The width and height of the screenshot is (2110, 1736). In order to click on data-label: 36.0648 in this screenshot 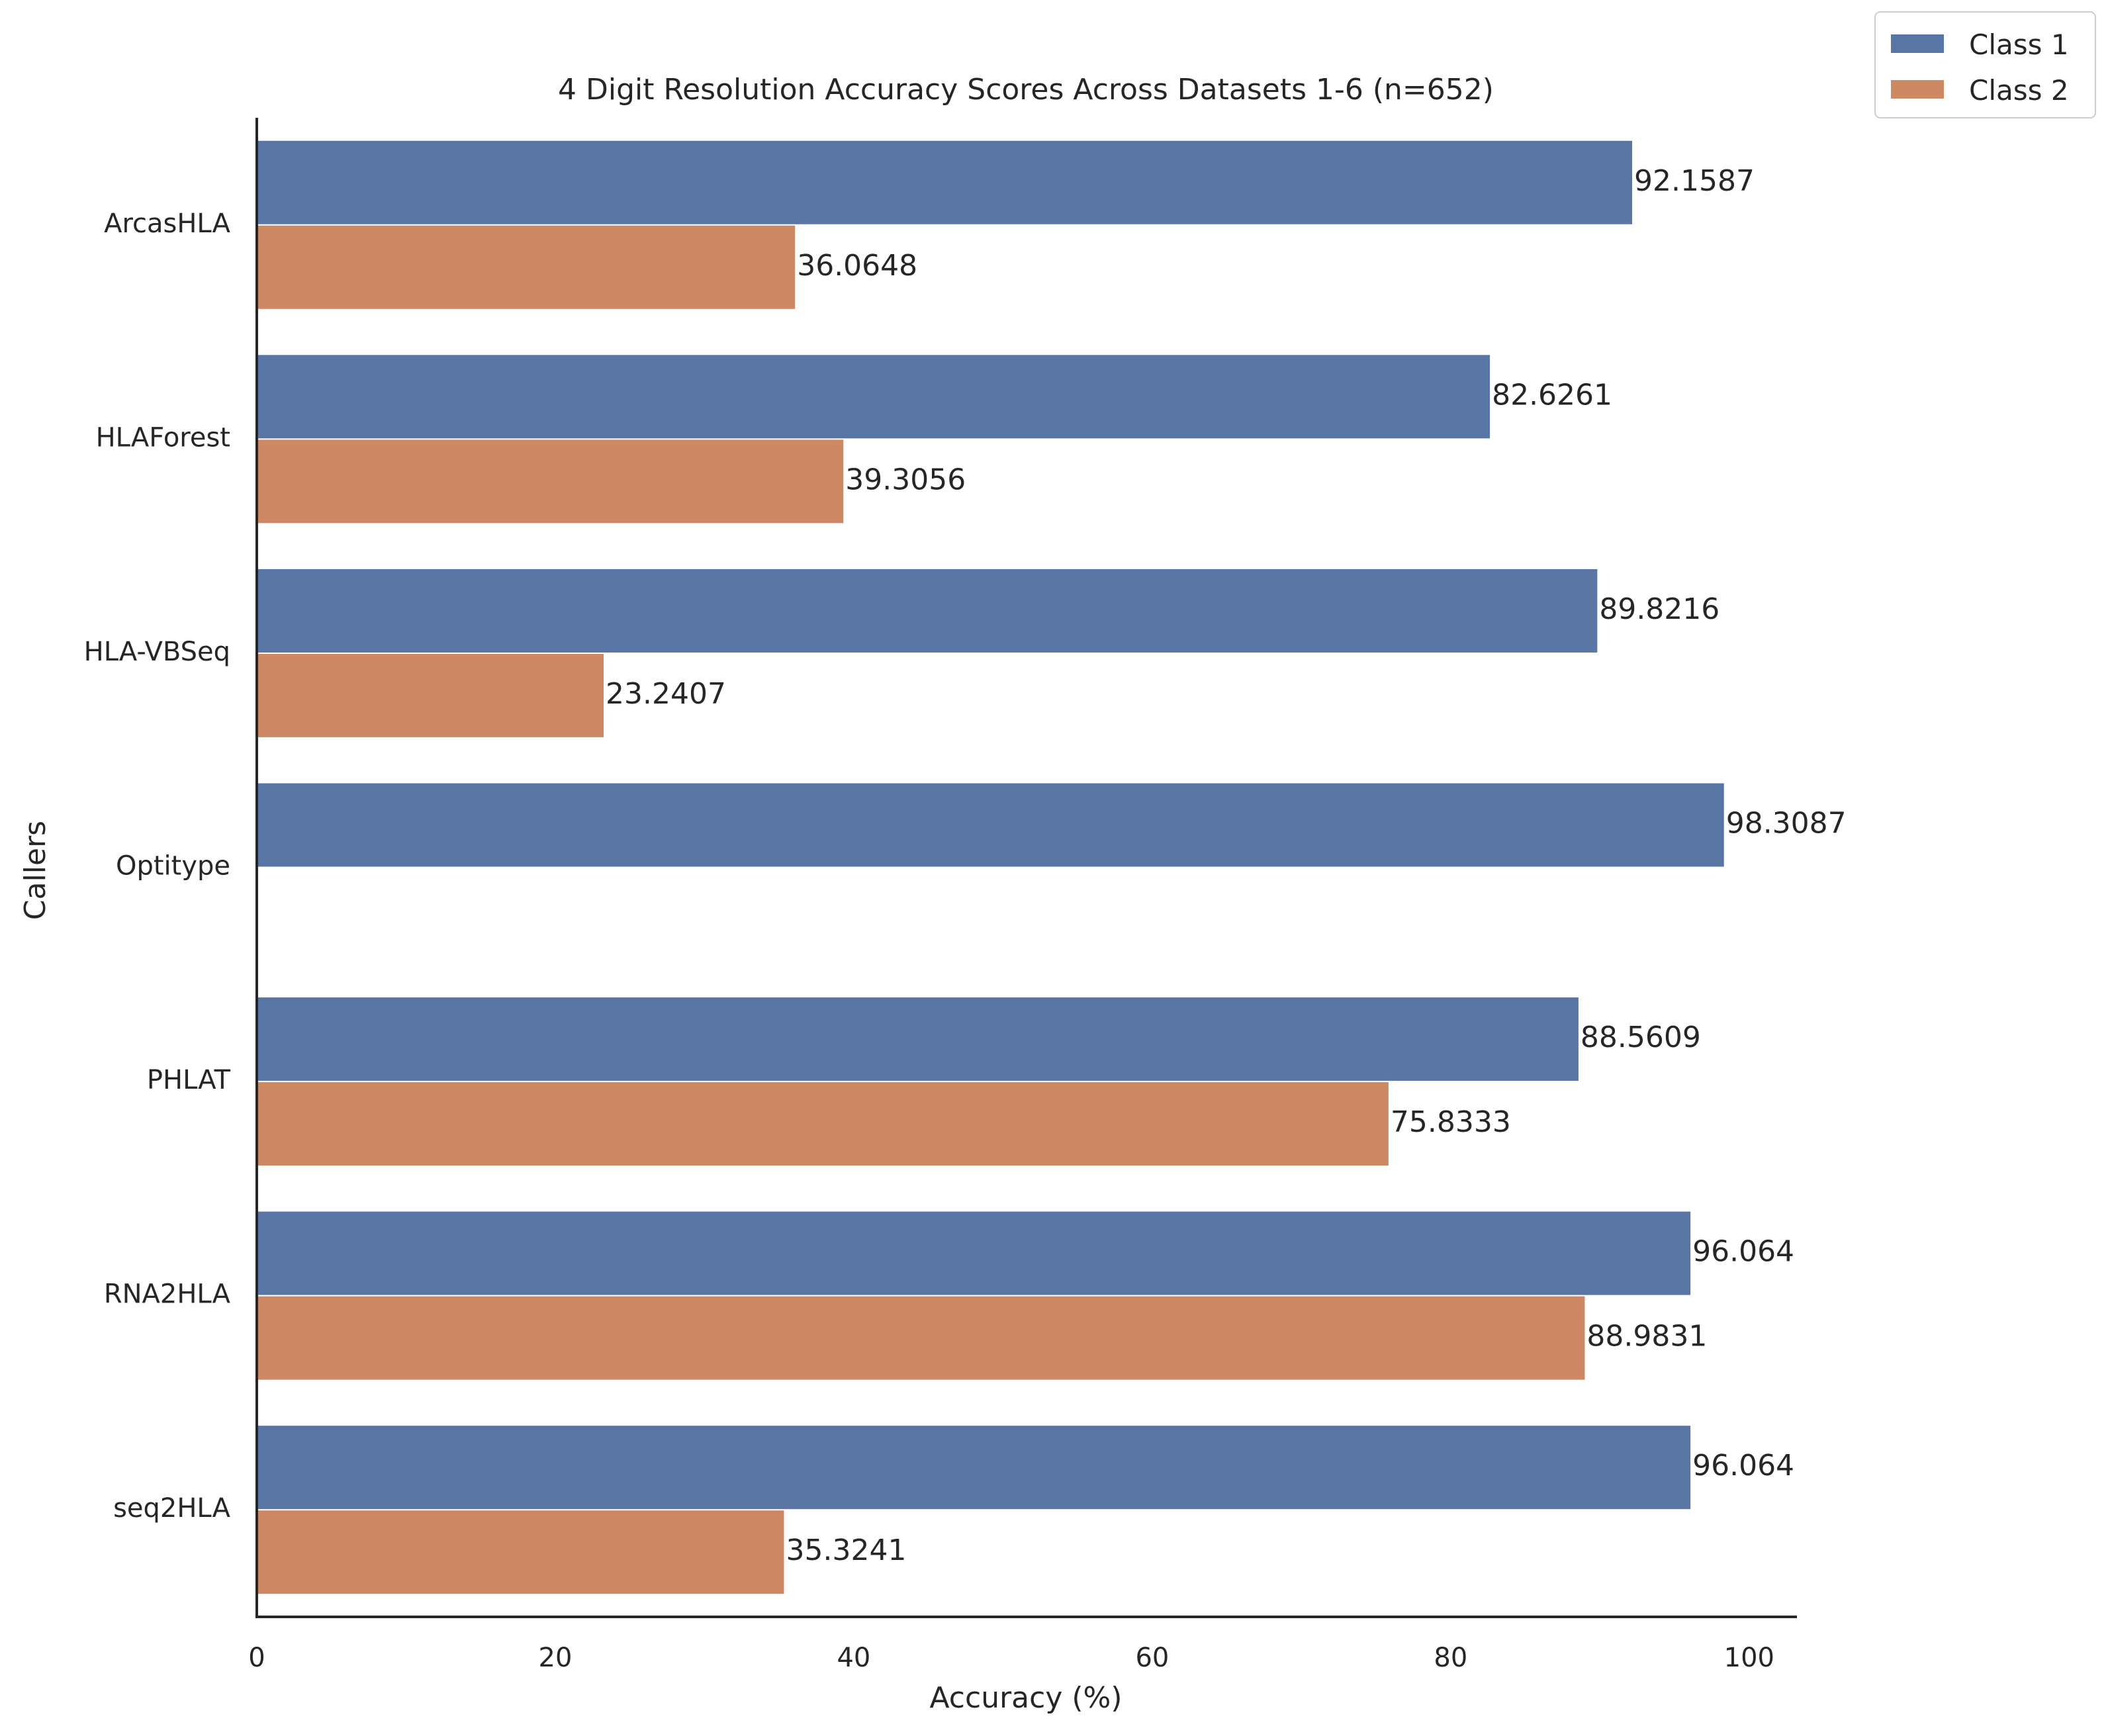, I will do `click(857, 266)`.